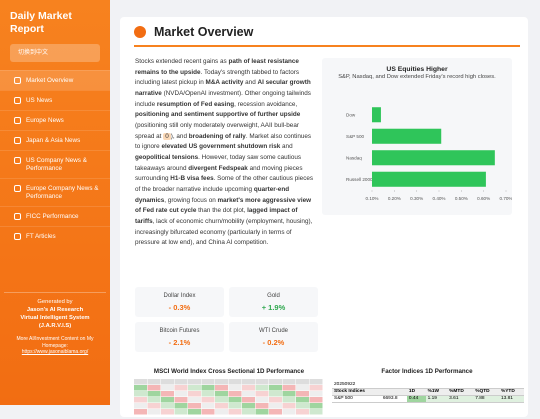  Describe the element at coordinates (438, 198) in the screenshot. I see `x-tick-label: 0.40%` at that location.